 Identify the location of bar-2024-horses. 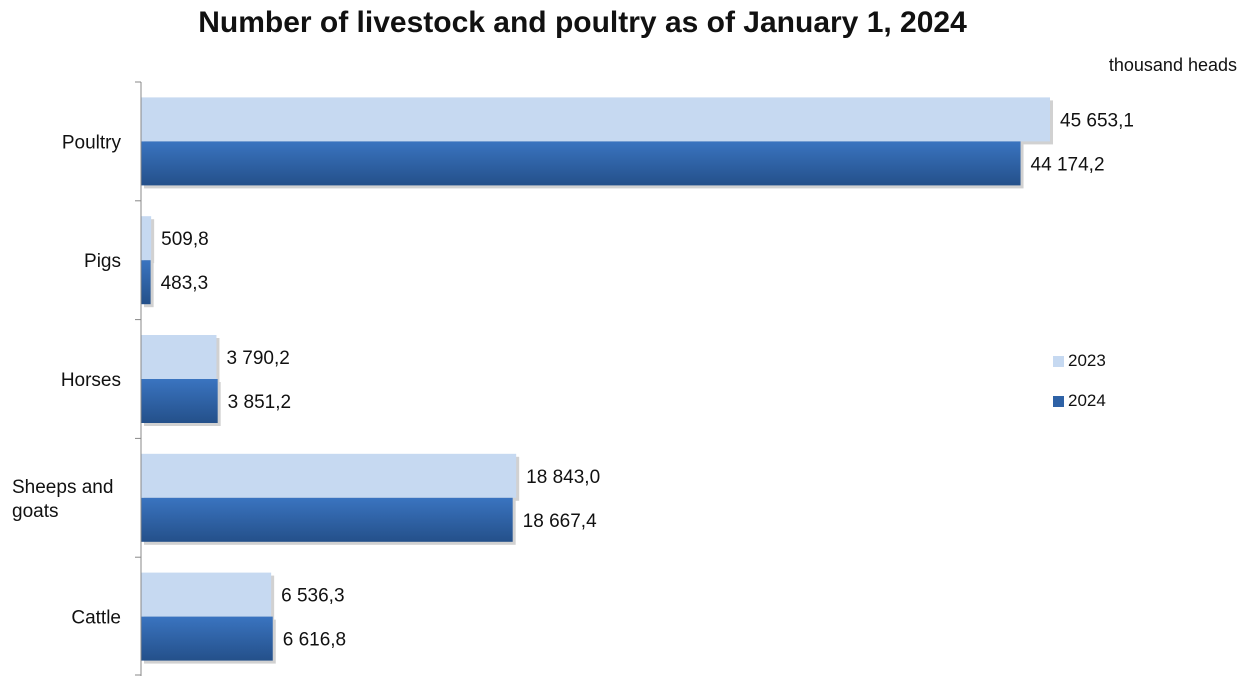
(179, 401).